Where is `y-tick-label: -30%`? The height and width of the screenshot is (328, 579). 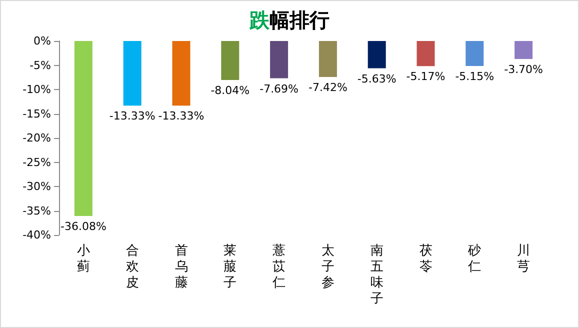 y-tick-label: -30% is located at coordinates (36, 186).